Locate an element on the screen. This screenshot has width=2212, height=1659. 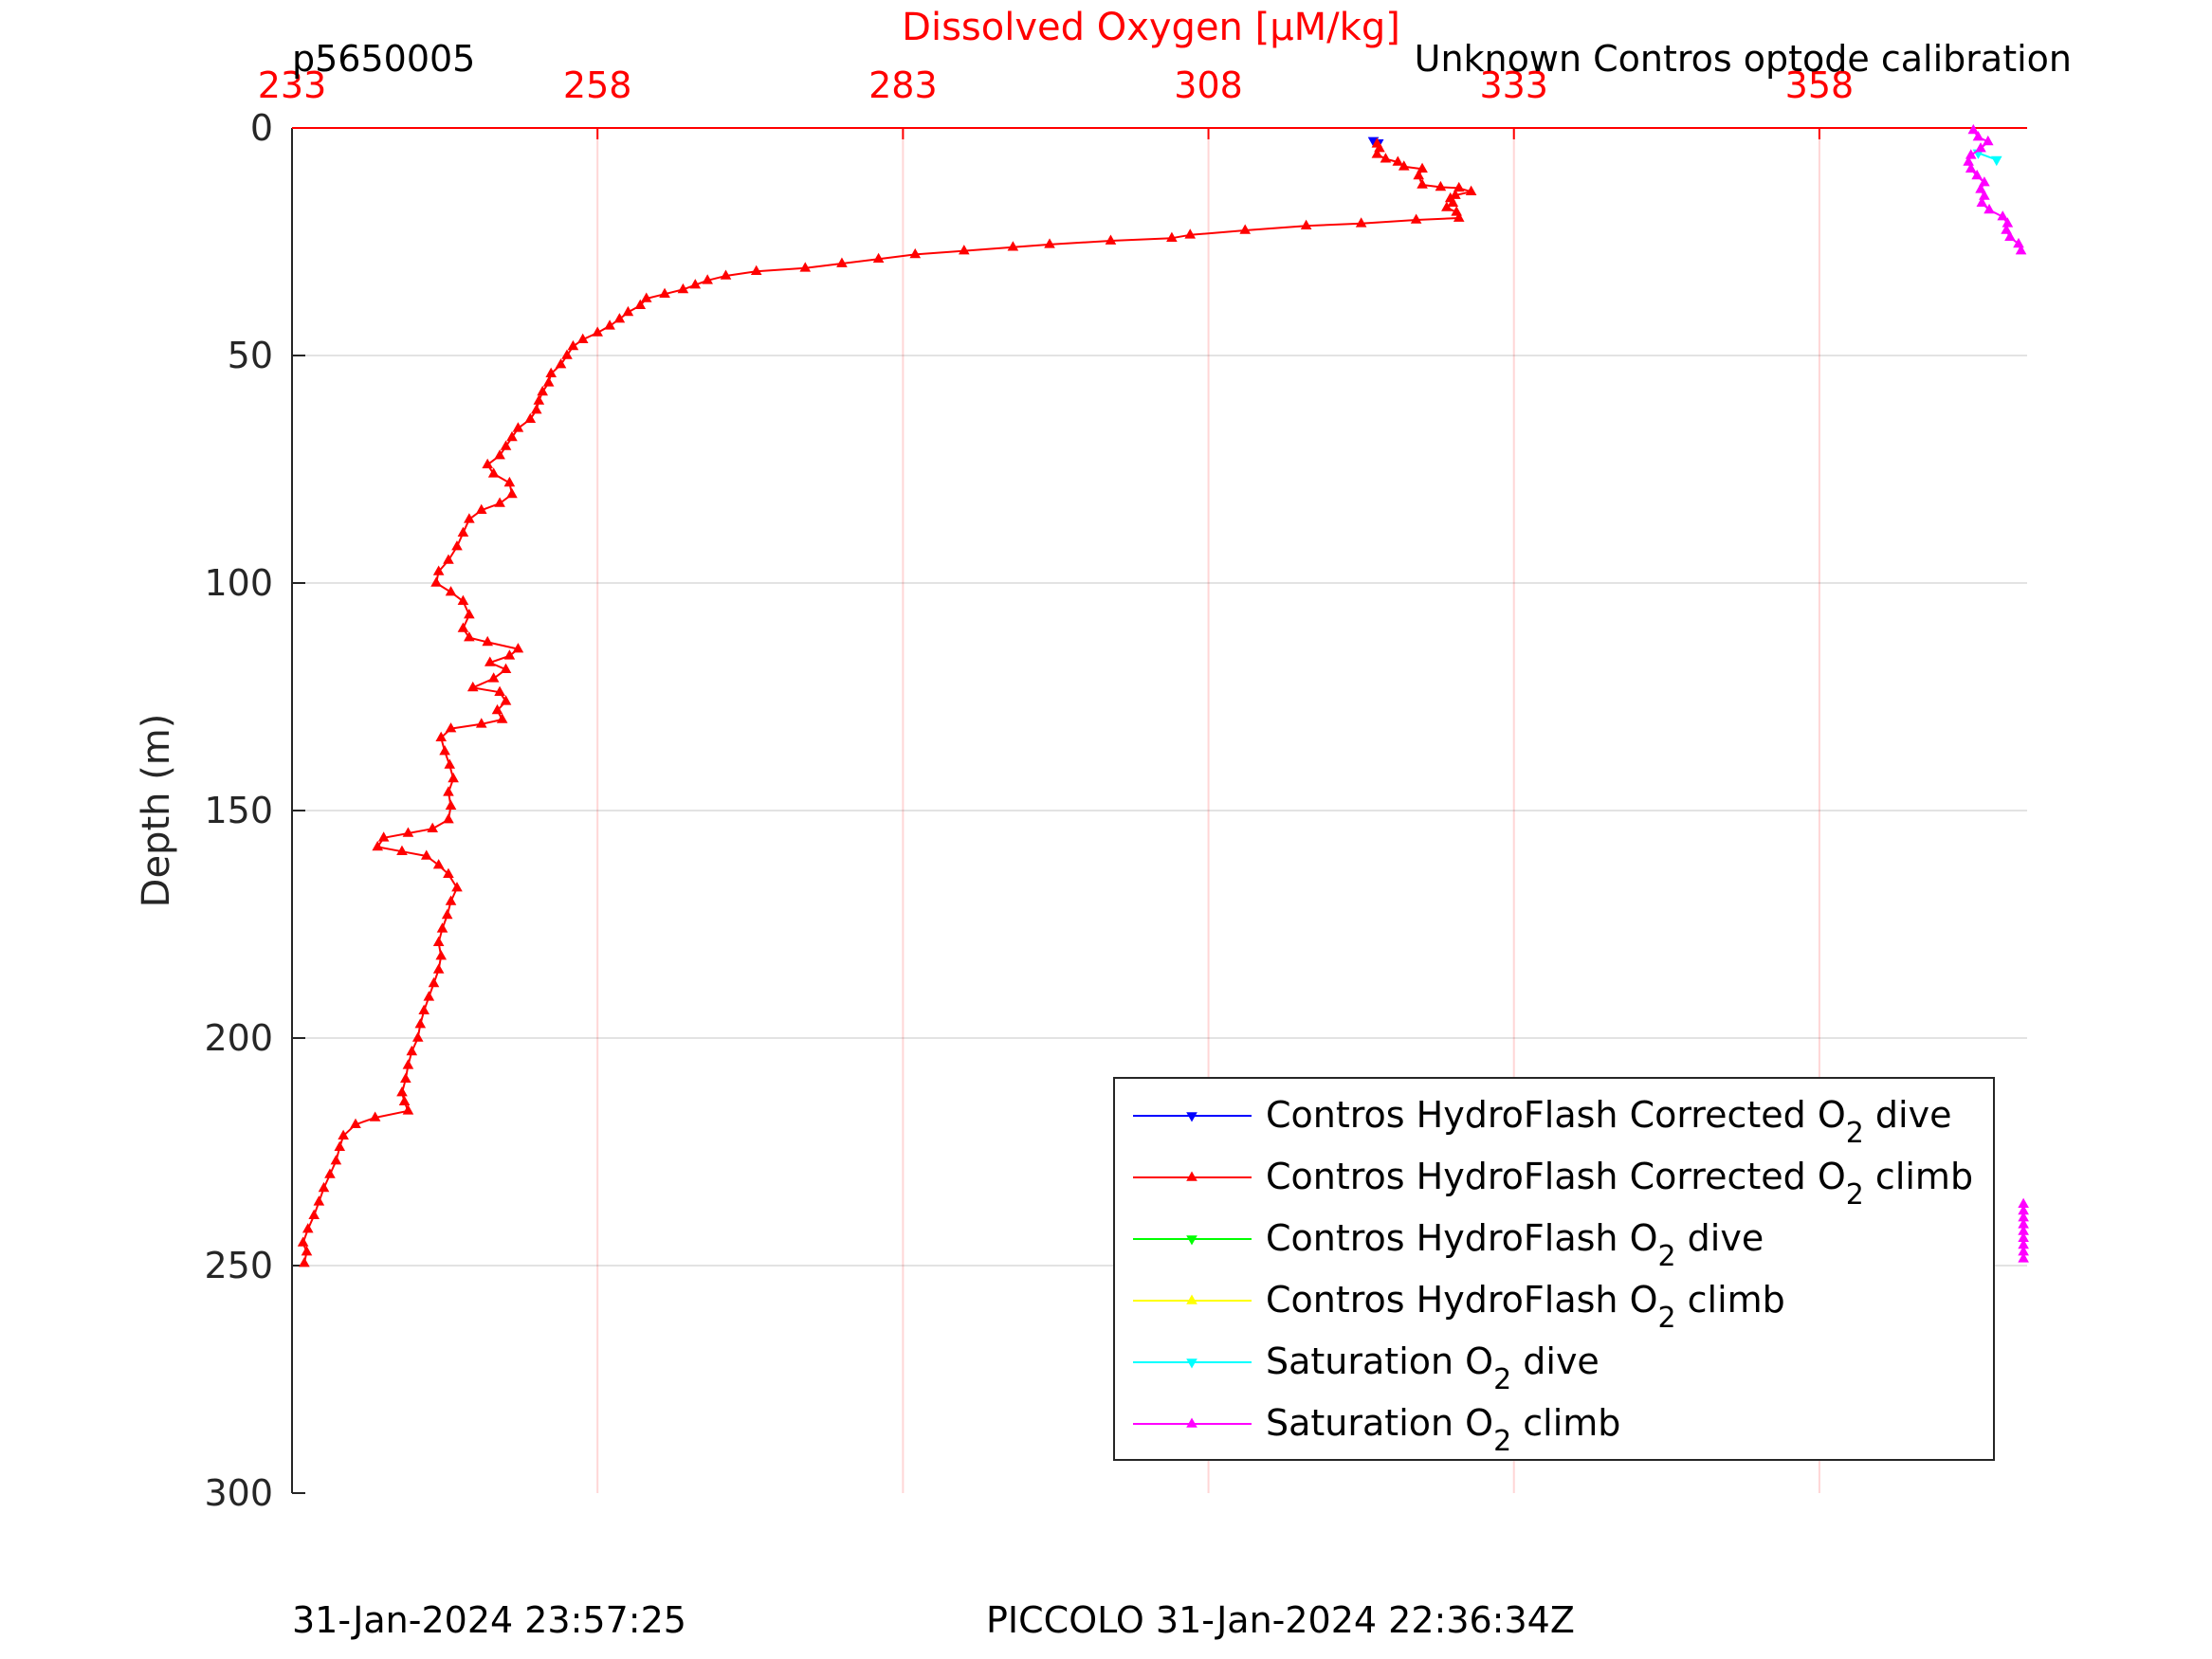
legend-label: Contros HydroFlash O2 dive is located at coordinates (1515, 1245).